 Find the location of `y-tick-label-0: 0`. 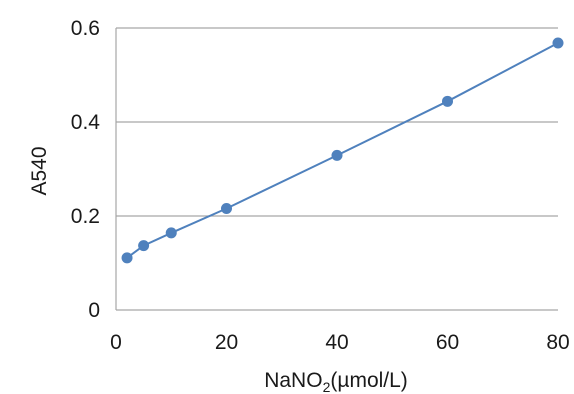

y-tick-label-0: 0 is located at coordinates (94, 310).